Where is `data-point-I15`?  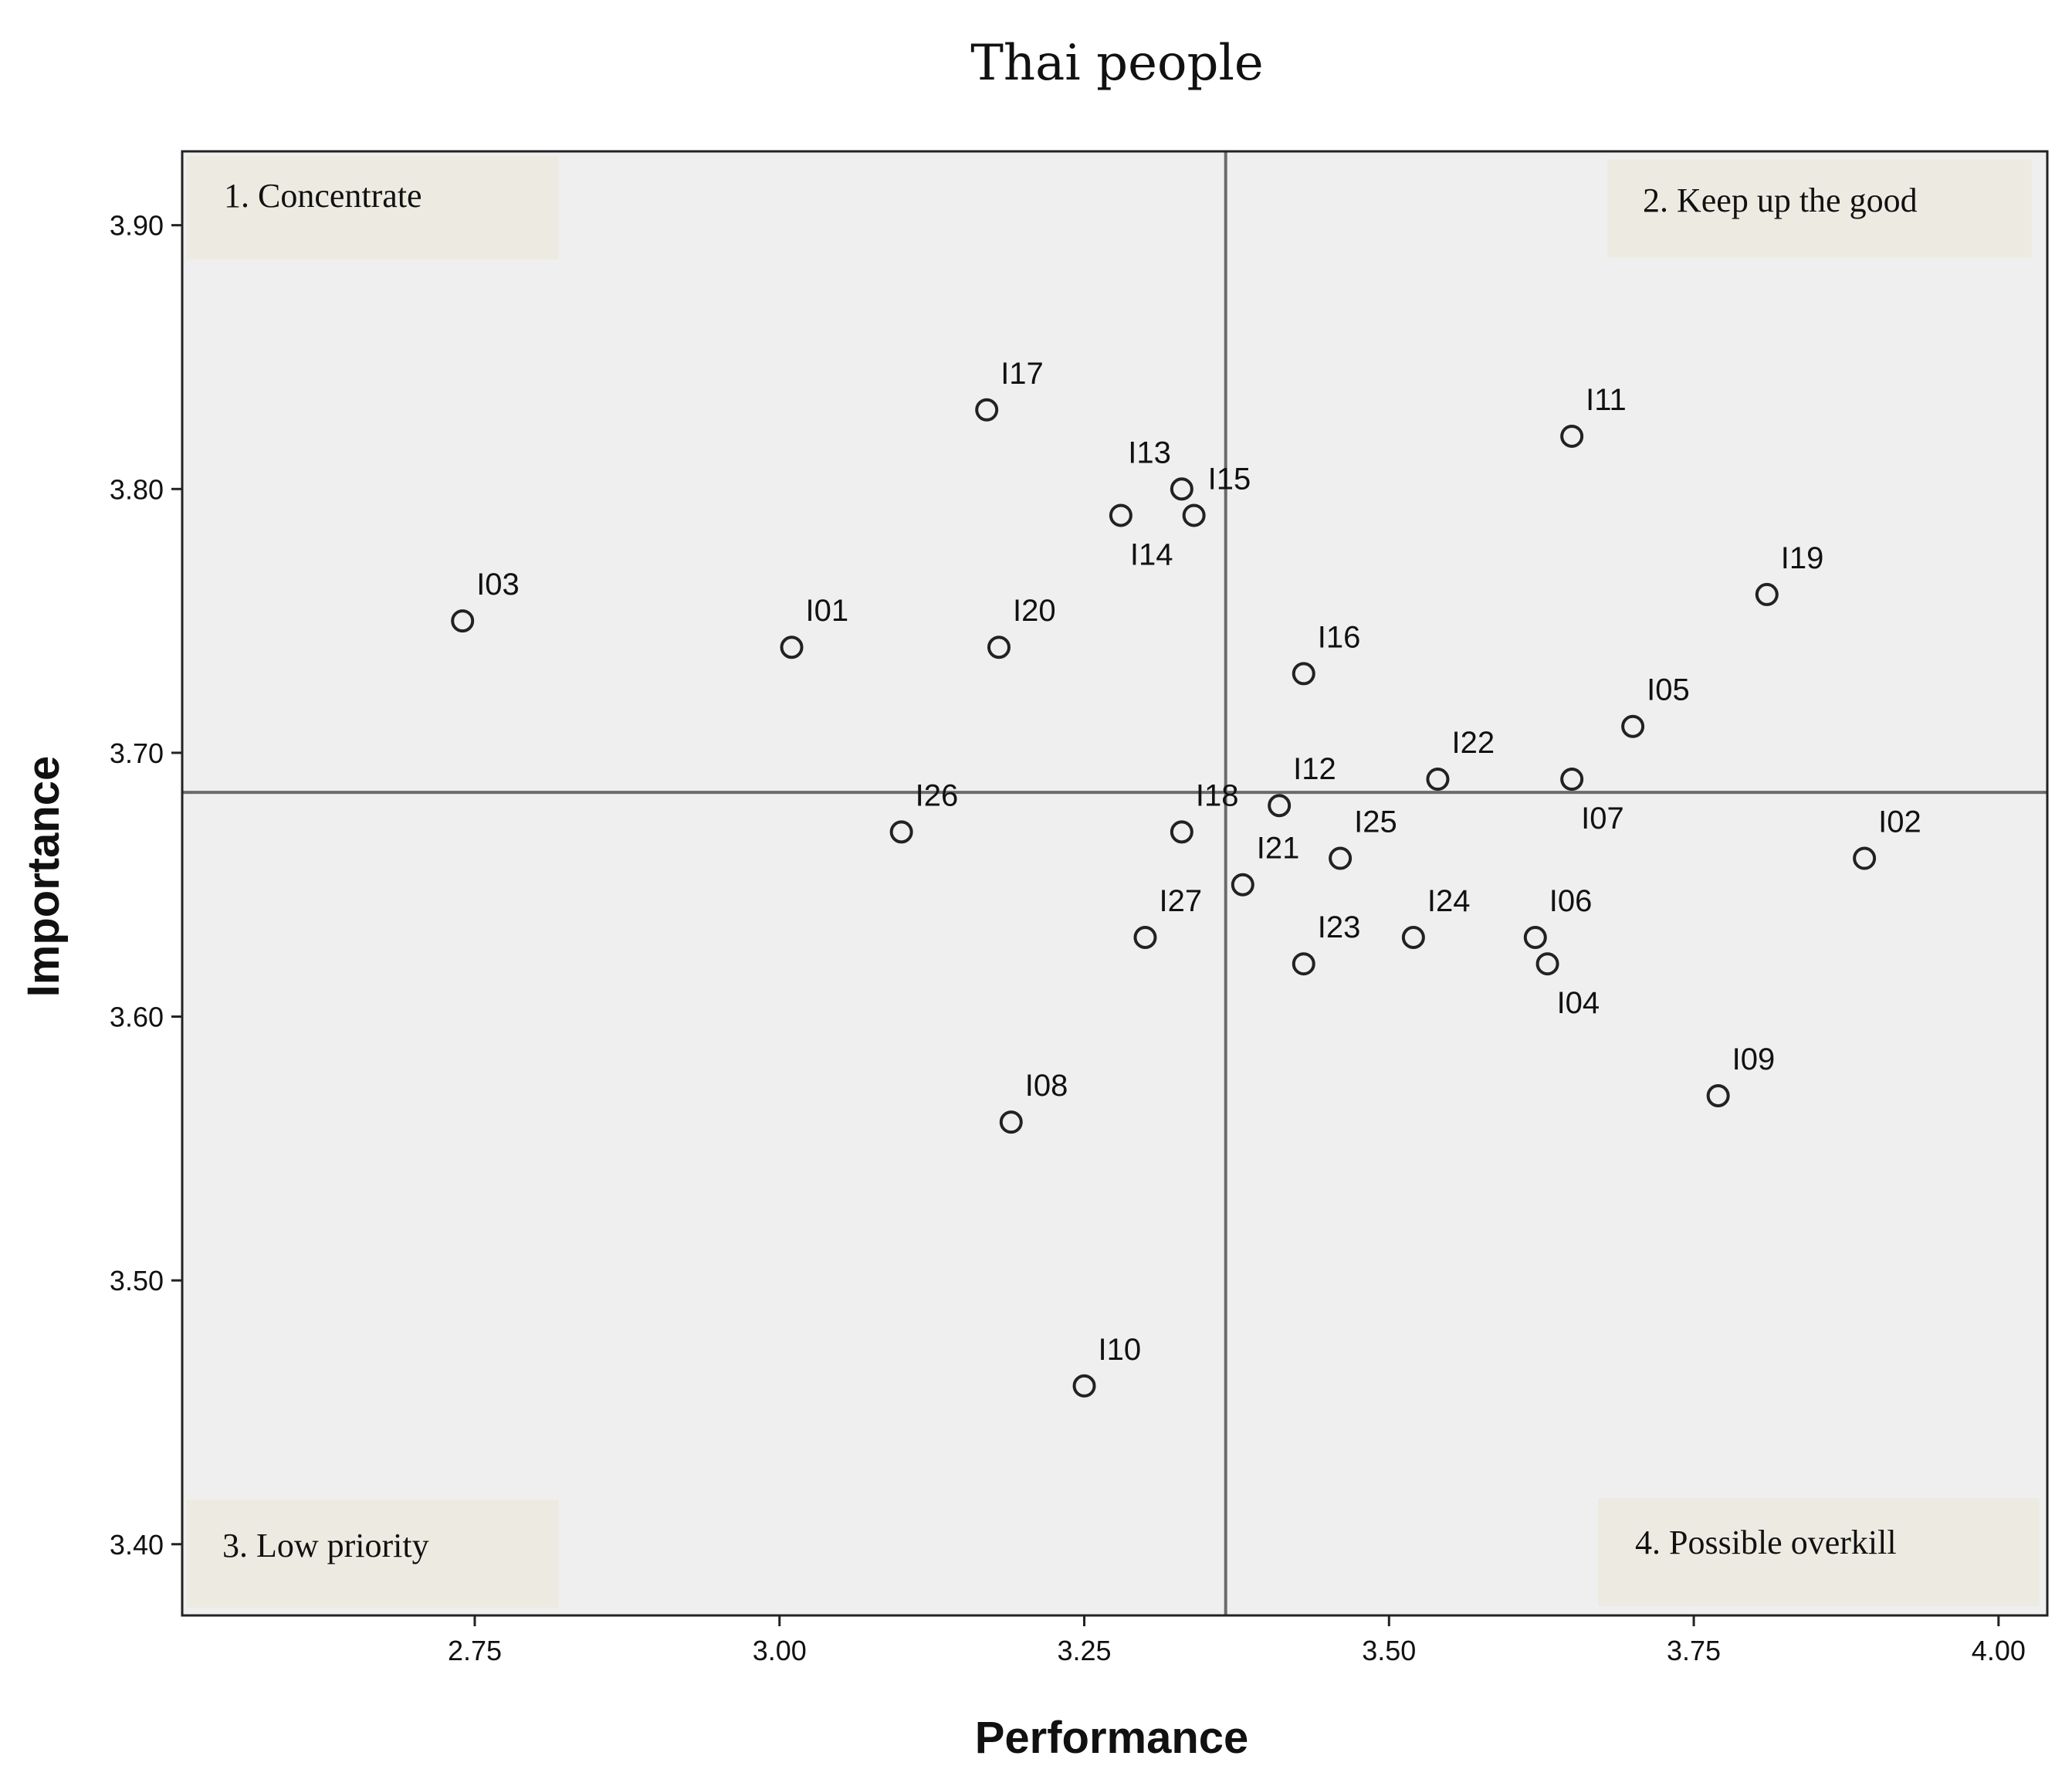 data-point-I15 is located at coordinates (1194, 515).